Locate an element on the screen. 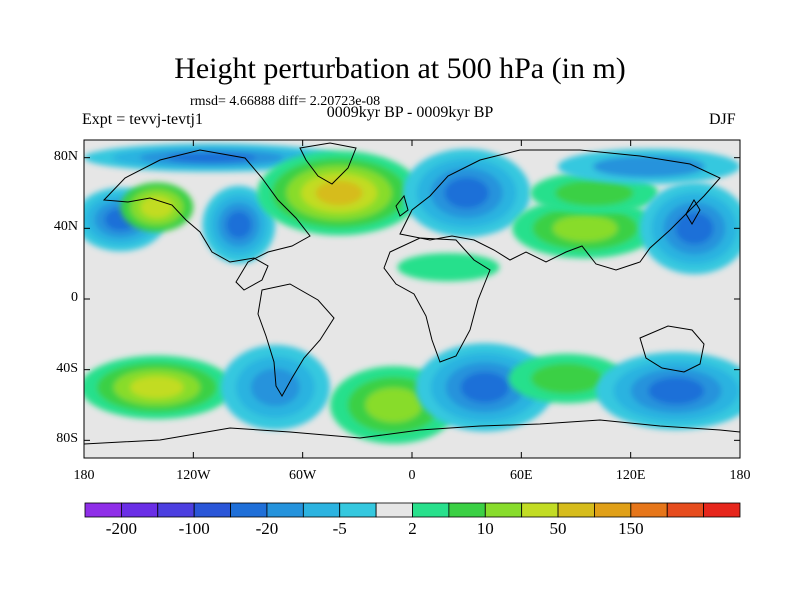 This screenshot has width=800, height=600. colorbar-label: 50 is located at coordinates (558, 528).